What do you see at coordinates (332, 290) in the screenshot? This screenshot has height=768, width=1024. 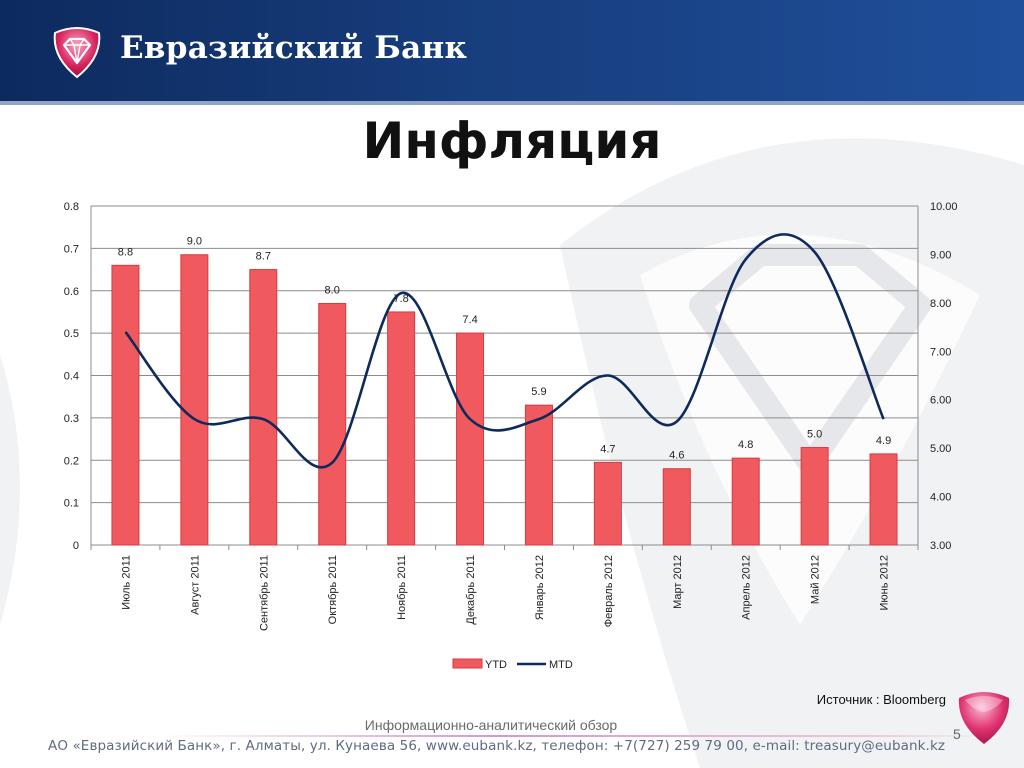 I see `ytd-data-label: 8.0` at bounding box center [332, 290].